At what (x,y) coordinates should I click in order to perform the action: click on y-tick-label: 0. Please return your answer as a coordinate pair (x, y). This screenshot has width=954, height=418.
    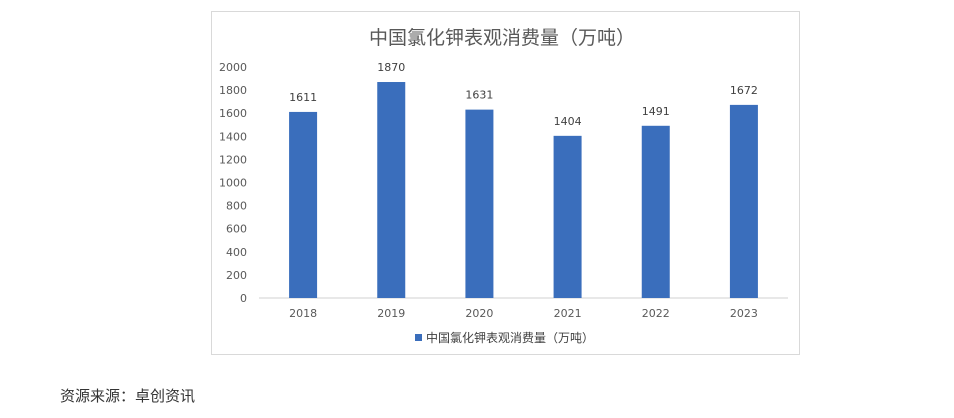
    Looking at the image, I should click on (243, 298).